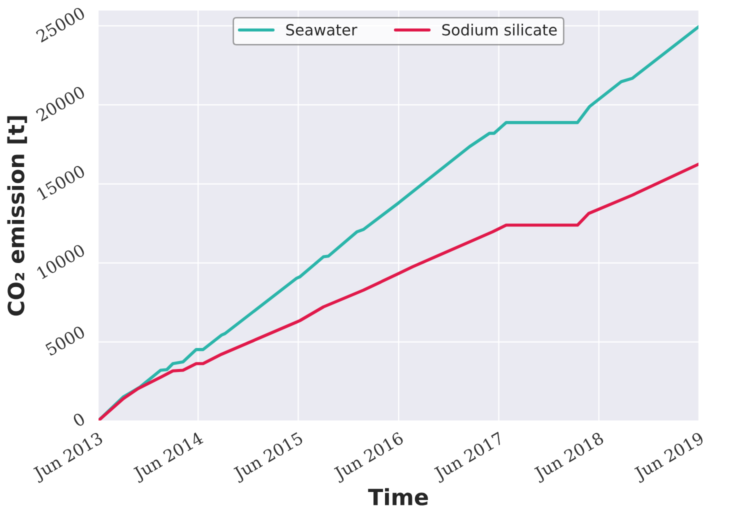 The height and width of the screenshot is (507, 733). I want to click on y-axis-title: CO₂ emission [t], so click(17, 216).